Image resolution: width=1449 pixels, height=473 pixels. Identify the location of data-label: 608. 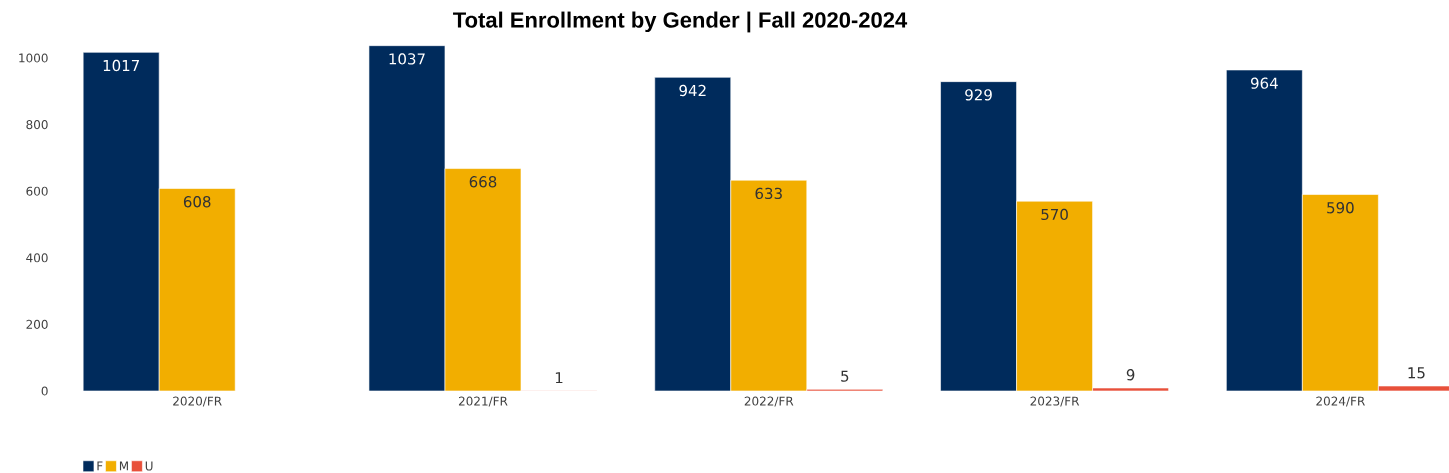
(197, 202).